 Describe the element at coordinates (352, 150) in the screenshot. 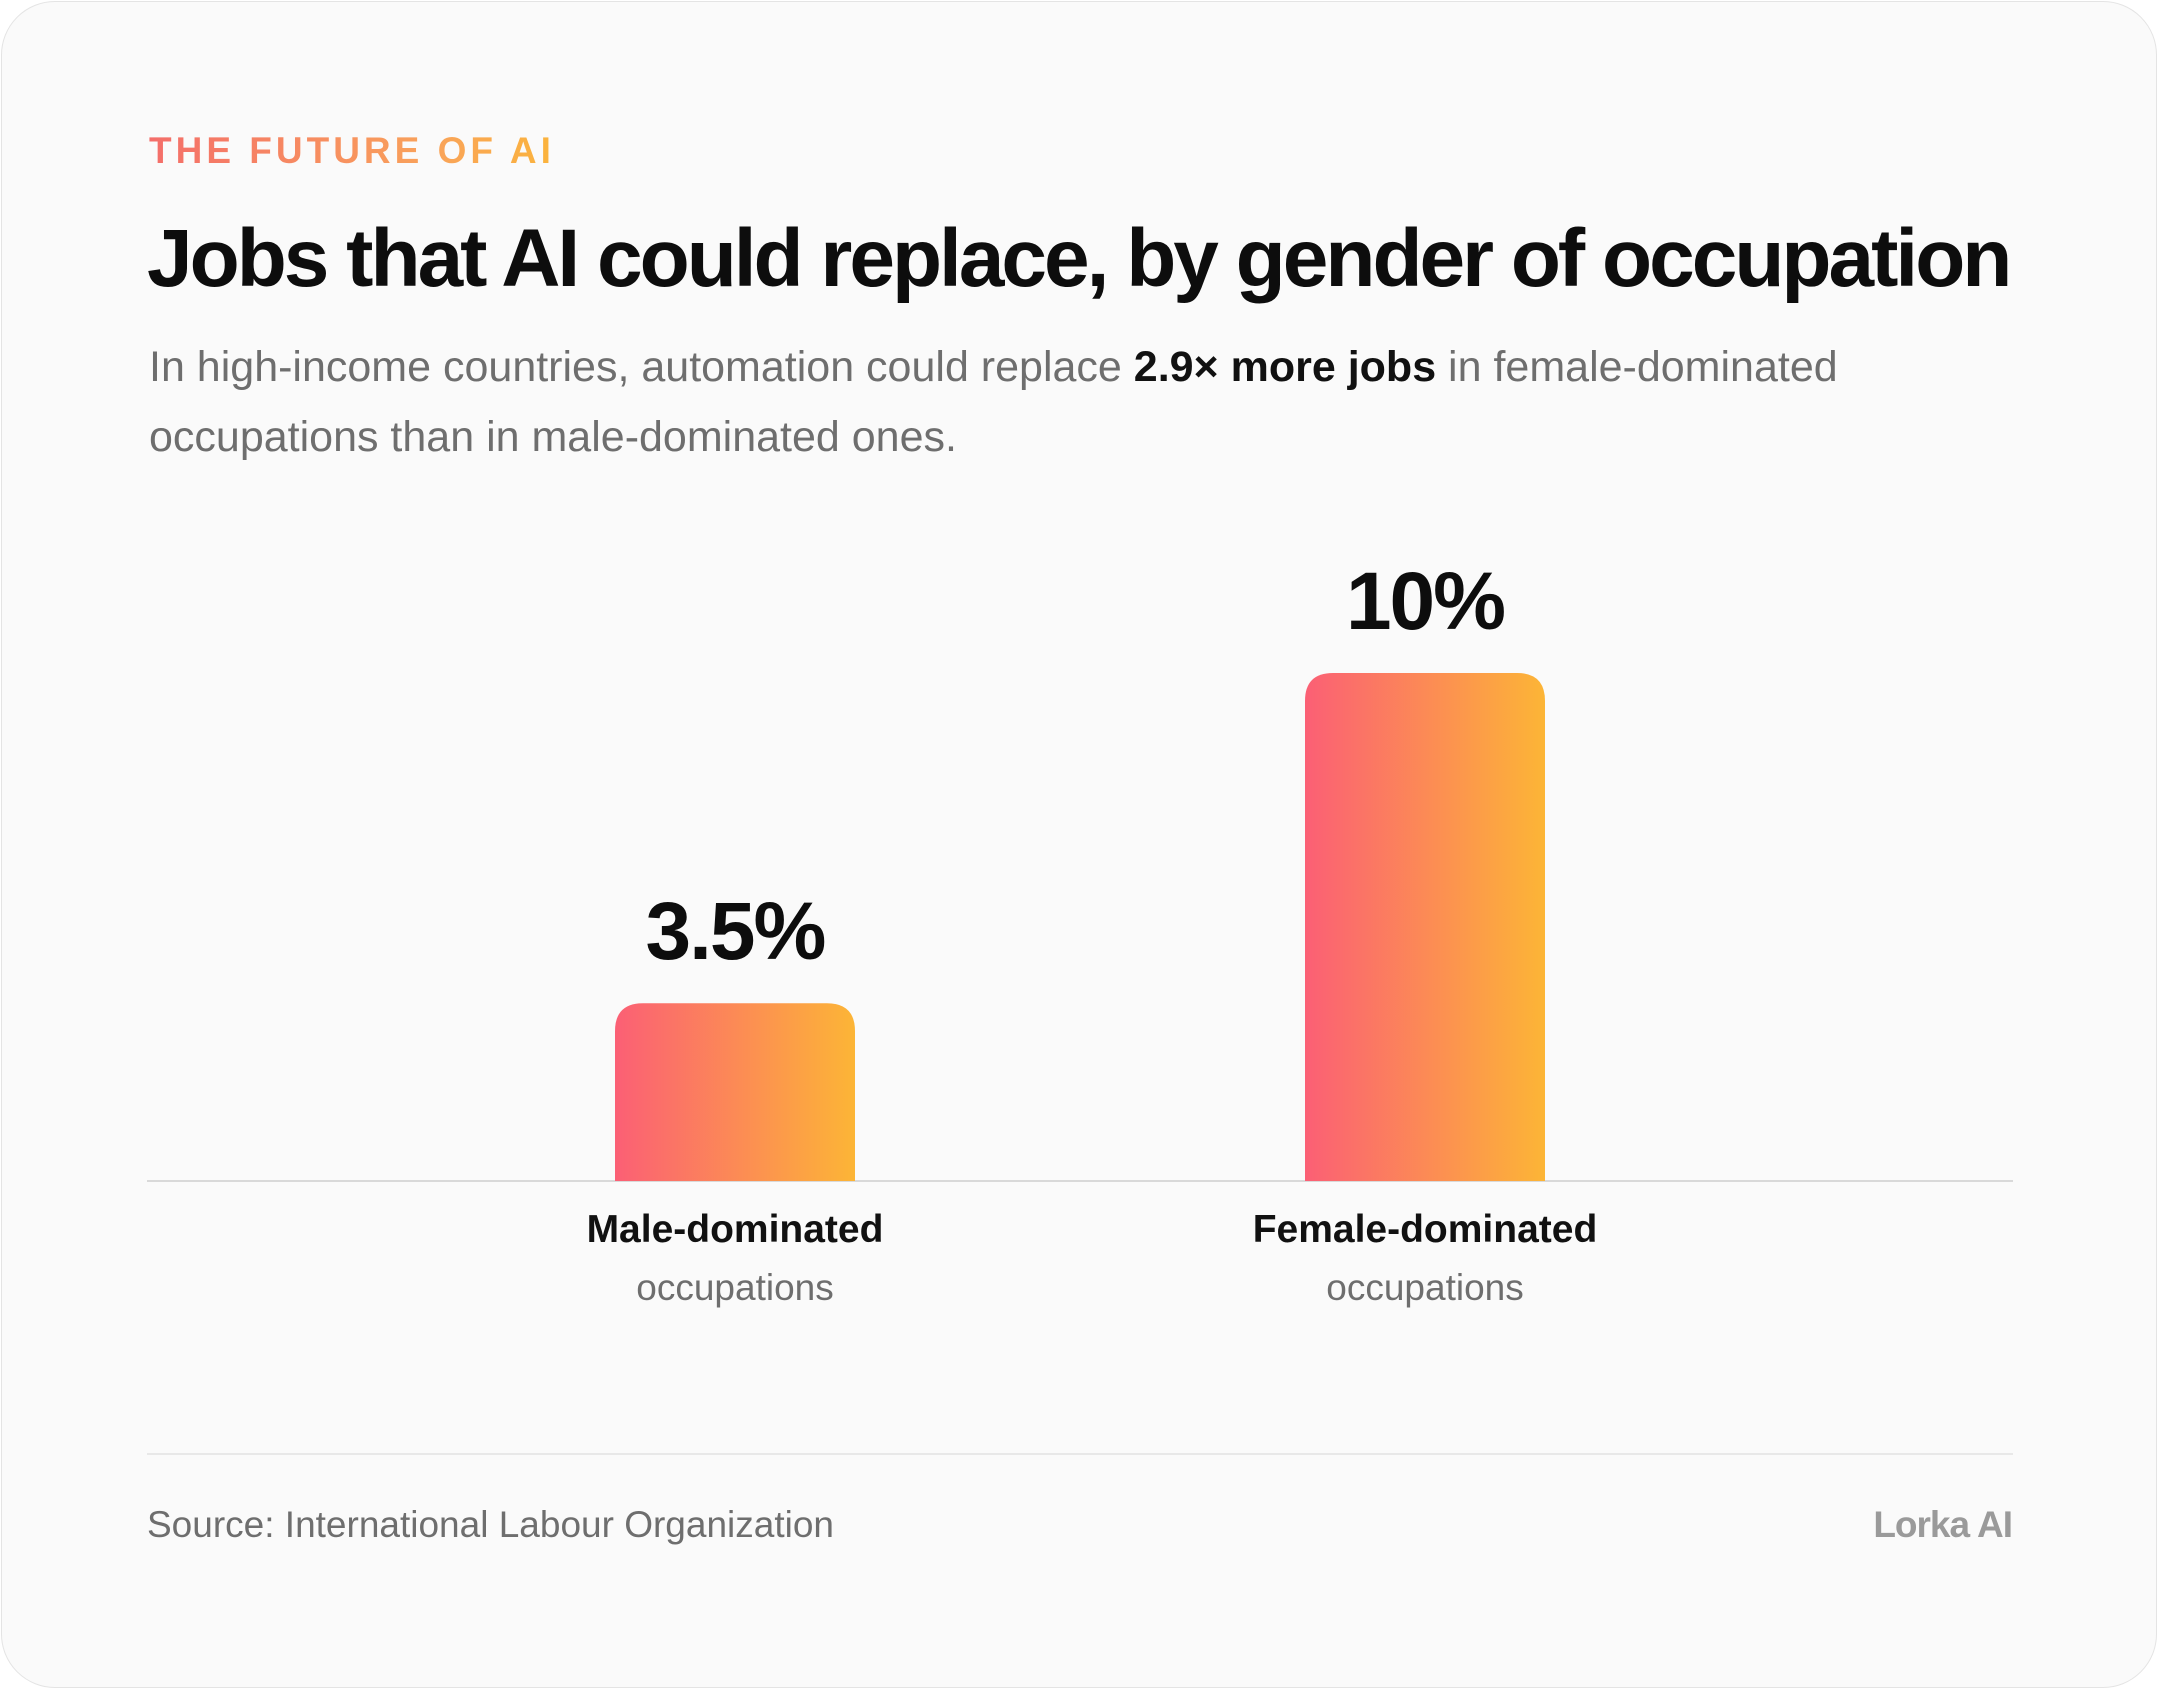

I see `eyebrow-label: THE FUTURE OF AI` at that location.